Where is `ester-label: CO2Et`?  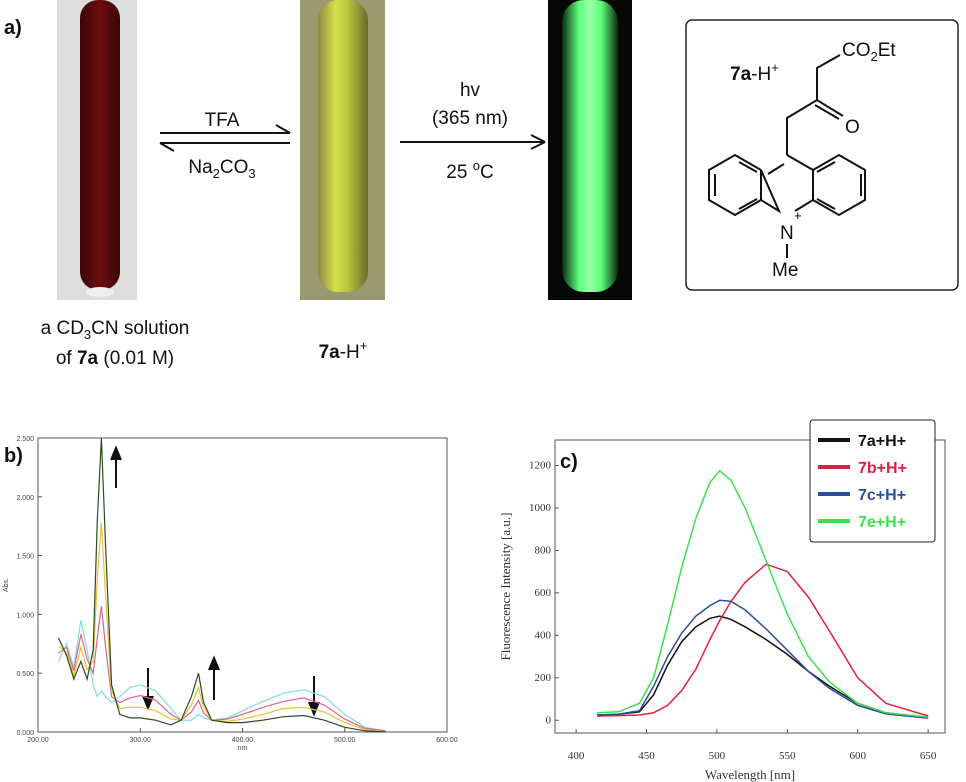 ester-label: CO2Et is located at coordinates (869, 52).